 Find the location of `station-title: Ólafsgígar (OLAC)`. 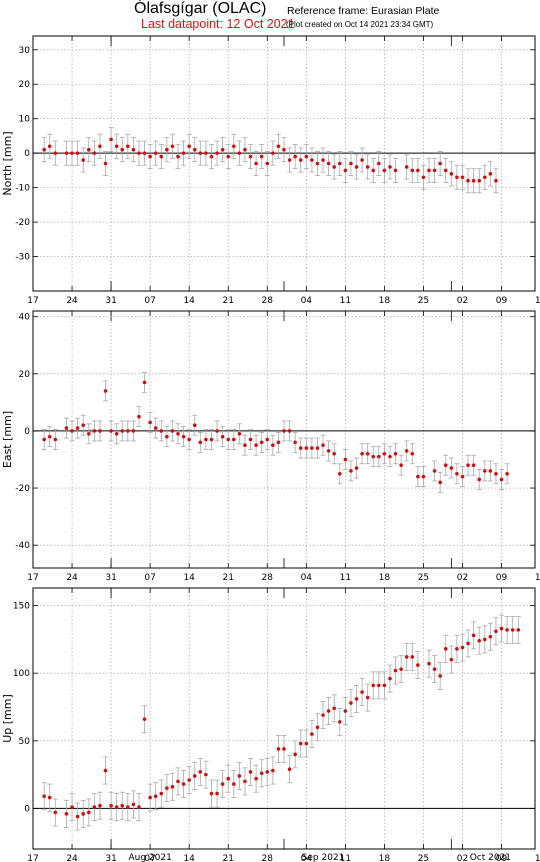

station-title: Ólafsgígar (OLAC) is located at coordinates (200, 8).